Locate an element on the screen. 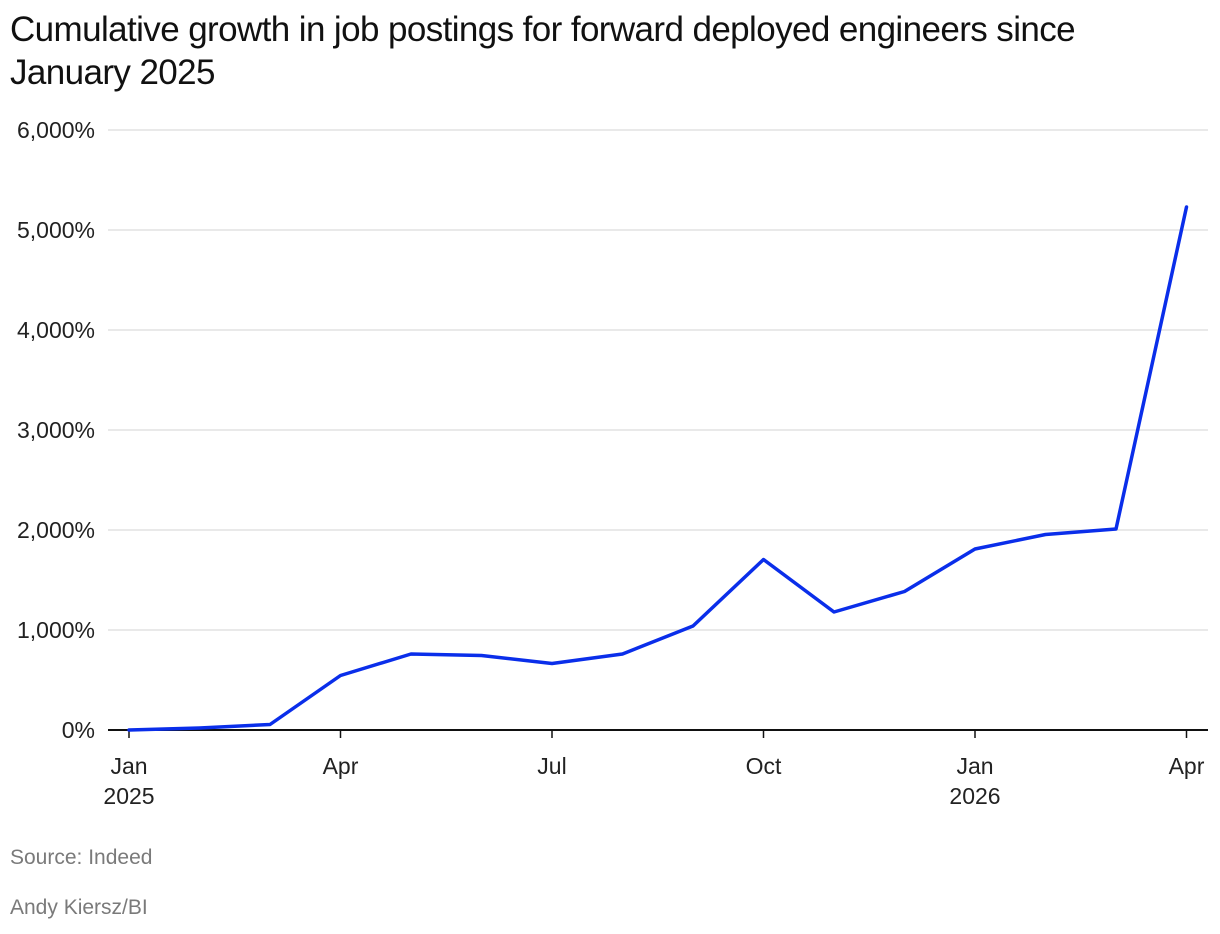  x-tick-year-label: 2025 is located at coordinates (128, 796).